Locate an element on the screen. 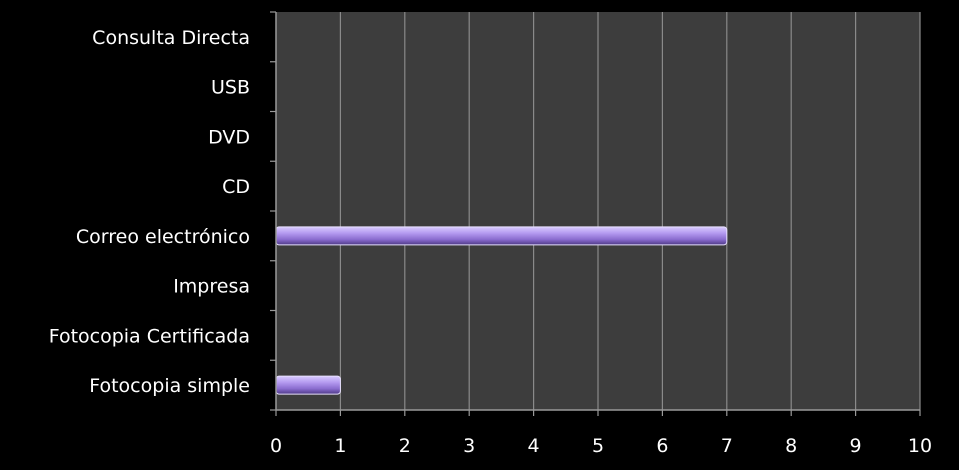 This screenshot has height=470, width=959. category-label: USB is located at coordinates (230, 88).